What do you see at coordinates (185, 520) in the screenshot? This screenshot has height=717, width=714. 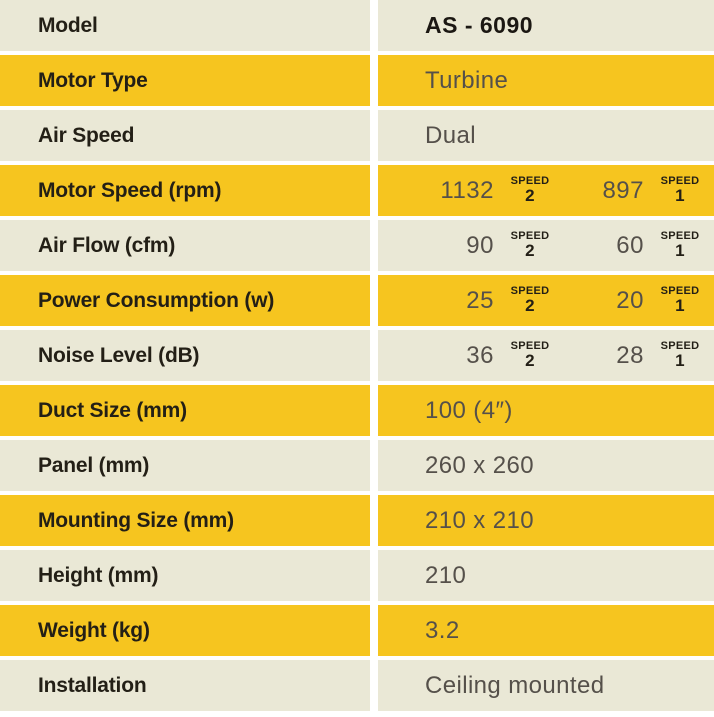 I see `spec-label: Mounting Size (mm)` at bounding box center [185, 520].